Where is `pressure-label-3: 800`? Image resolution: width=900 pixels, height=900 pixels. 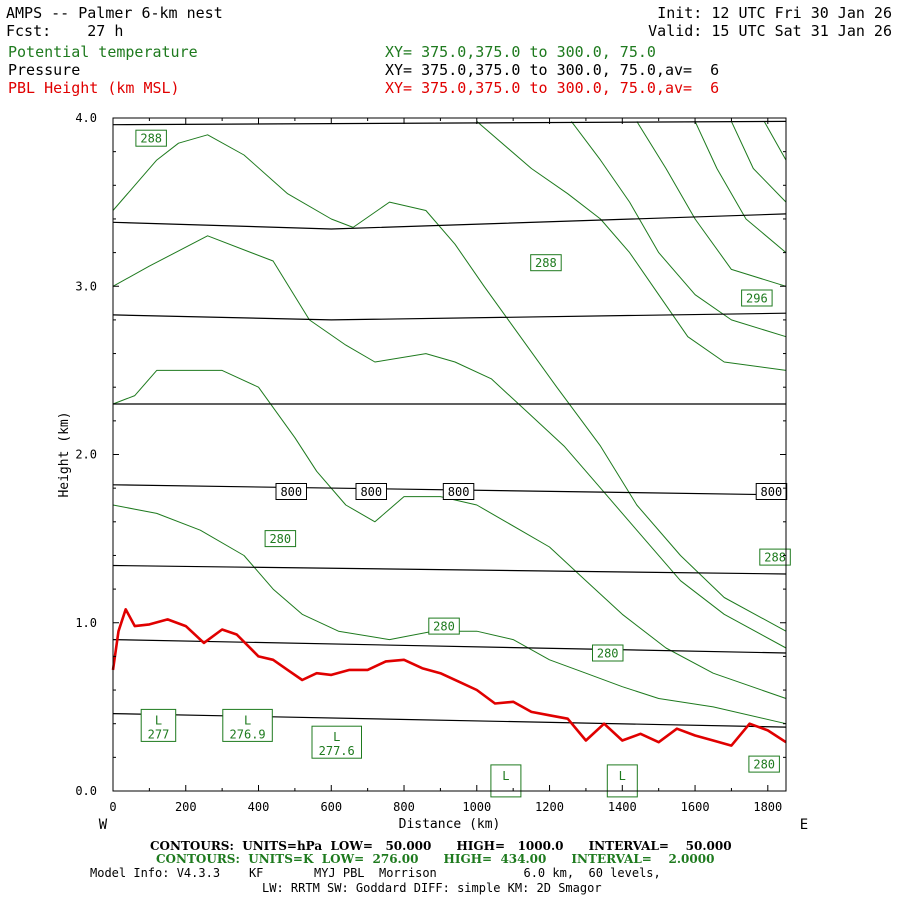
pressure-label-3: 800 is located at coordinates (771, 491).